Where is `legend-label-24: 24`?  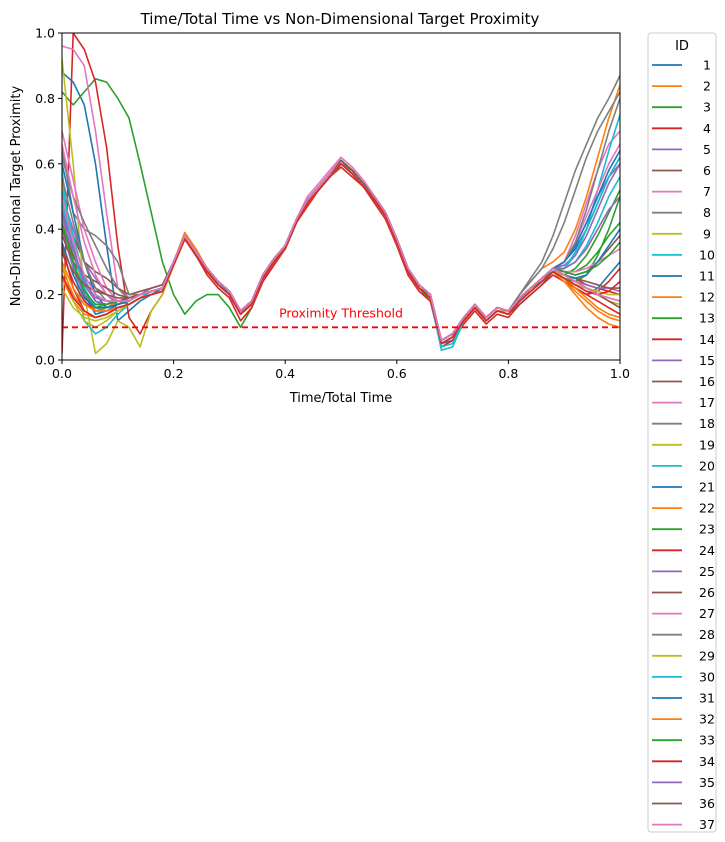 legend-label-24: 24 is located at coordinates (707, 550).